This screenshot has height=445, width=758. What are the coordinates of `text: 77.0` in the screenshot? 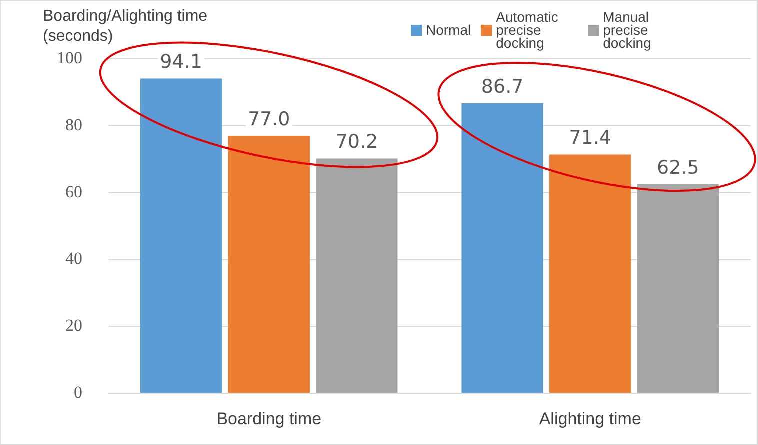 It's located at (269, 119).